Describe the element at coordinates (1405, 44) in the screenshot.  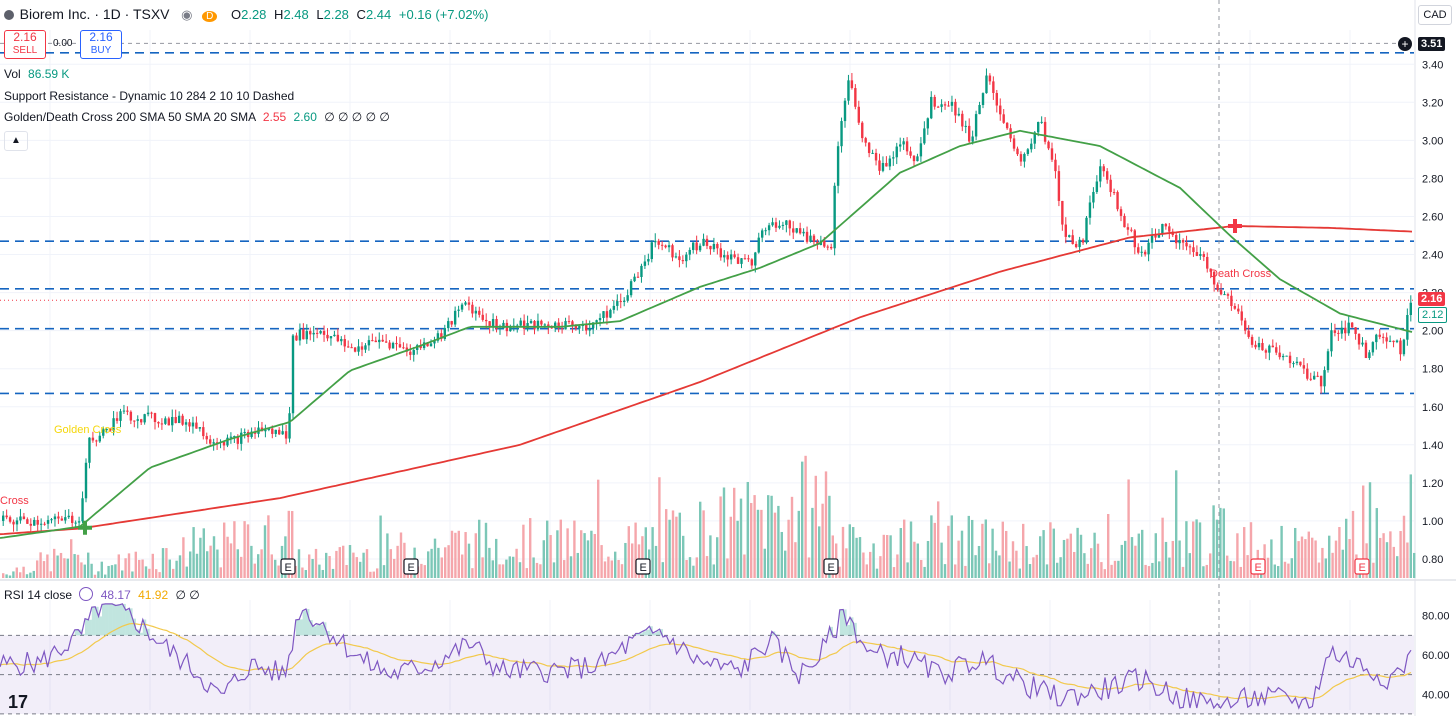
I see `crosshair-add-icon: +` at that location.